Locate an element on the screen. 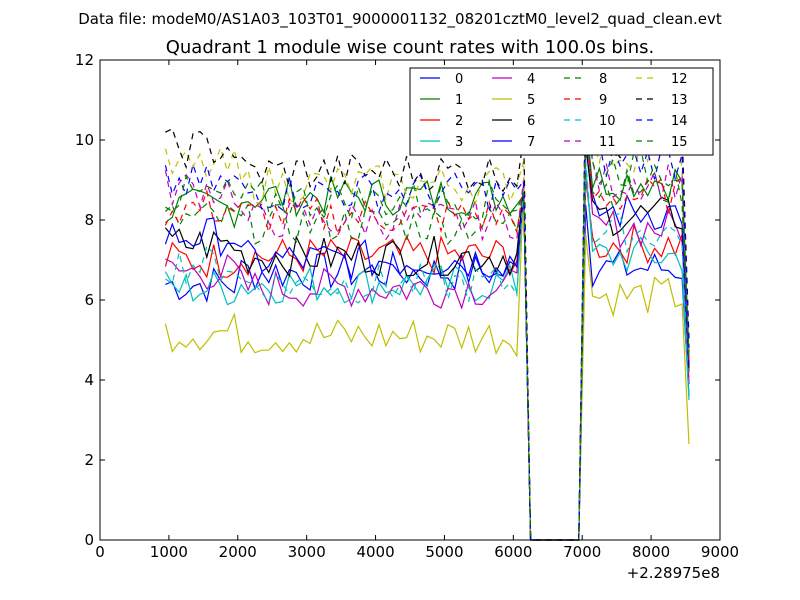  x-tick-label: 8000 is located at coordinates (651, 552).